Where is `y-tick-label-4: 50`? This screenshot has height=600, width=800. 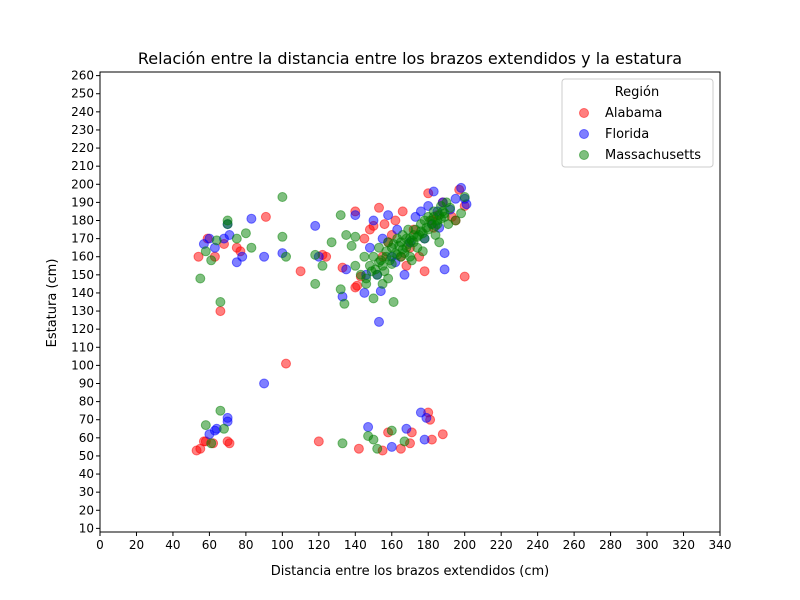
y-tick-label-4: 50 is located at coordinates (86, 456).